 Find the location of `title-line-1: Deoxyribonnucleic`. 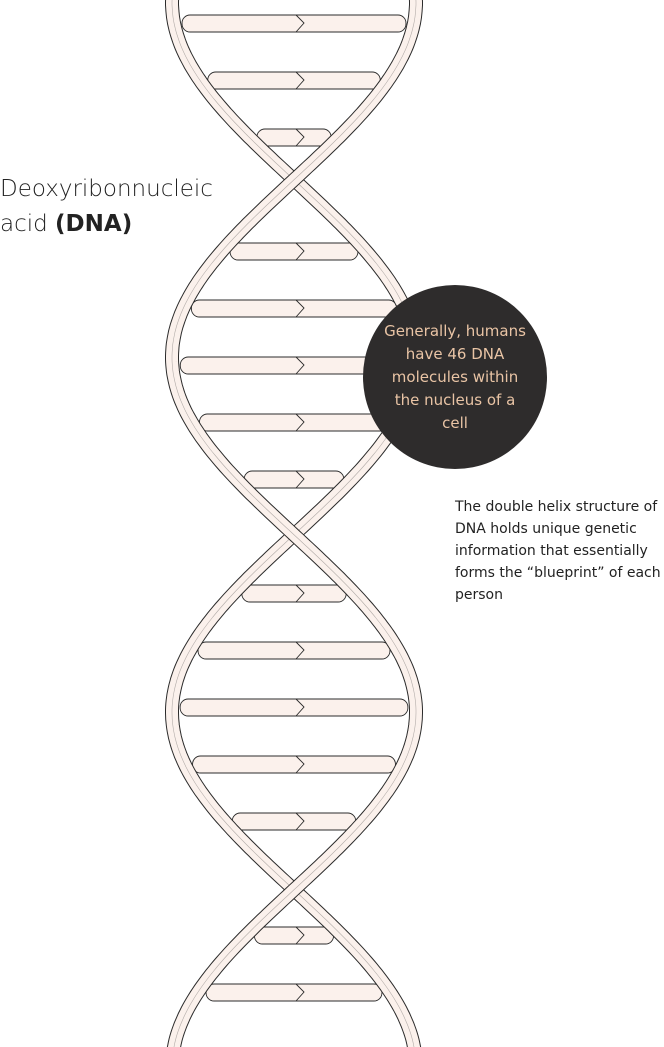

title-line-1: Deoxyribonnucleic is located at coordinates (106, 189).